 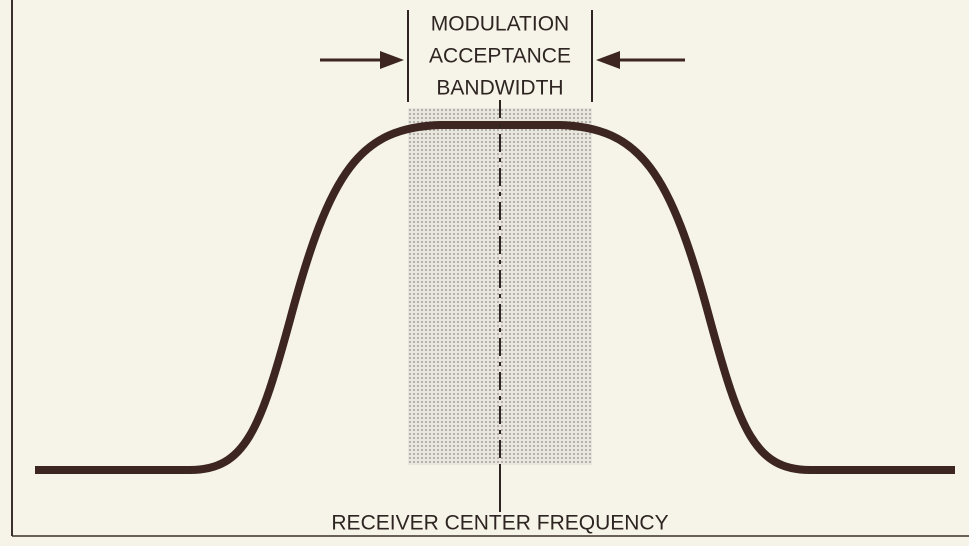 What do you see at coordinates (608, 60) in the screenshot?
I see `arrow-right-head` at bounding box center [608, 60].